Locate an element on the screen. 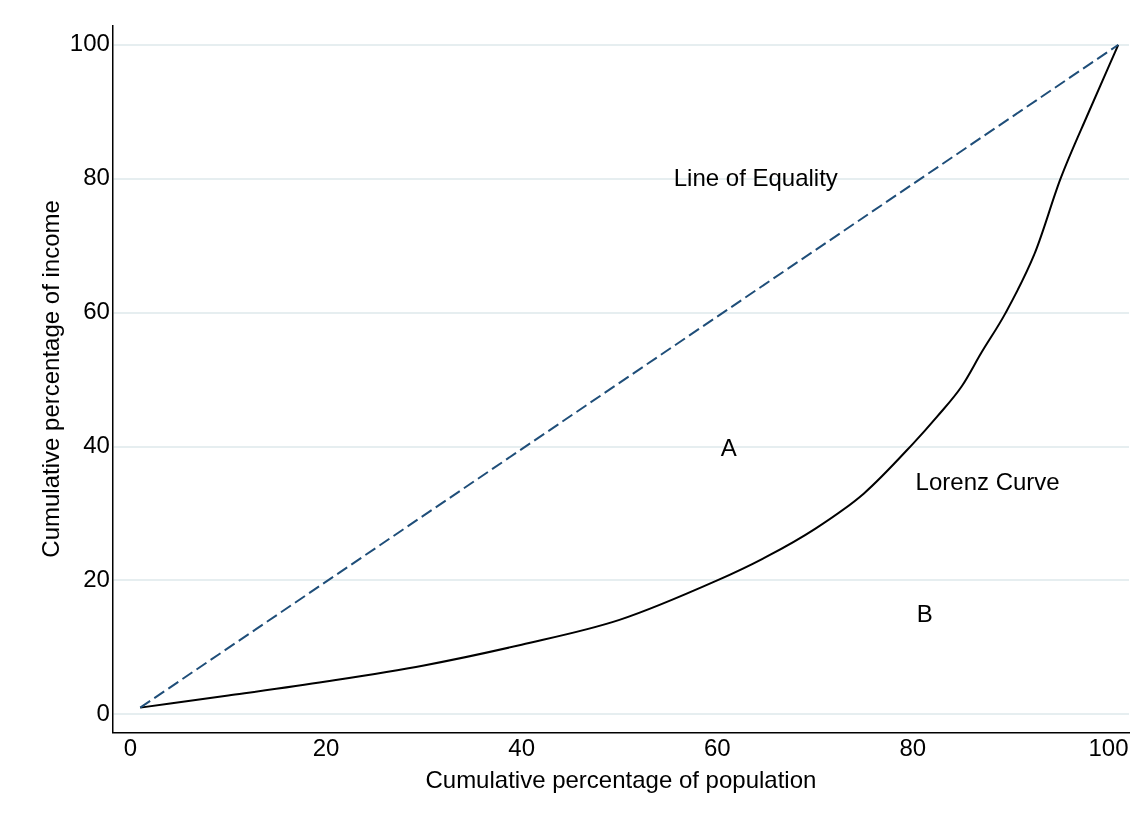 The height and width of the screenshot is (838, 1143). y-axis-title: Cumulative percentage of income is located at coordinates (51, 379).